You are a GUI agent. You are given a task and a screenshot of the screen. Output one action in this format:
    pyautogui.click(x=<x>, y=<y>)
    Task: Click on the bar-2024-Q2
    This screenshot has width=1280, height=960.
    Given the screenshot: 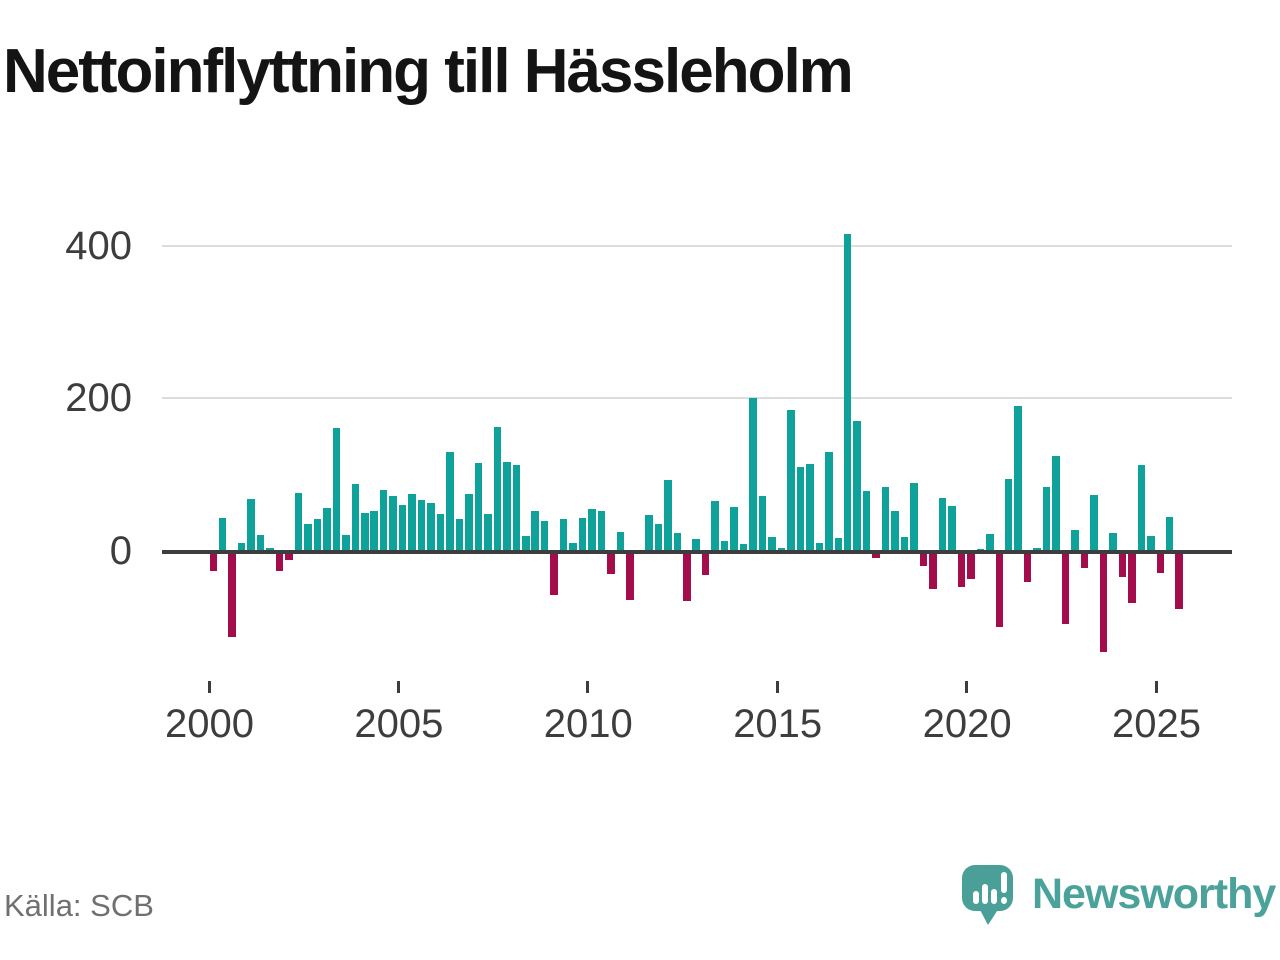 What is the action you would take?
    pyautogui.click(x=1132, y=578)
    